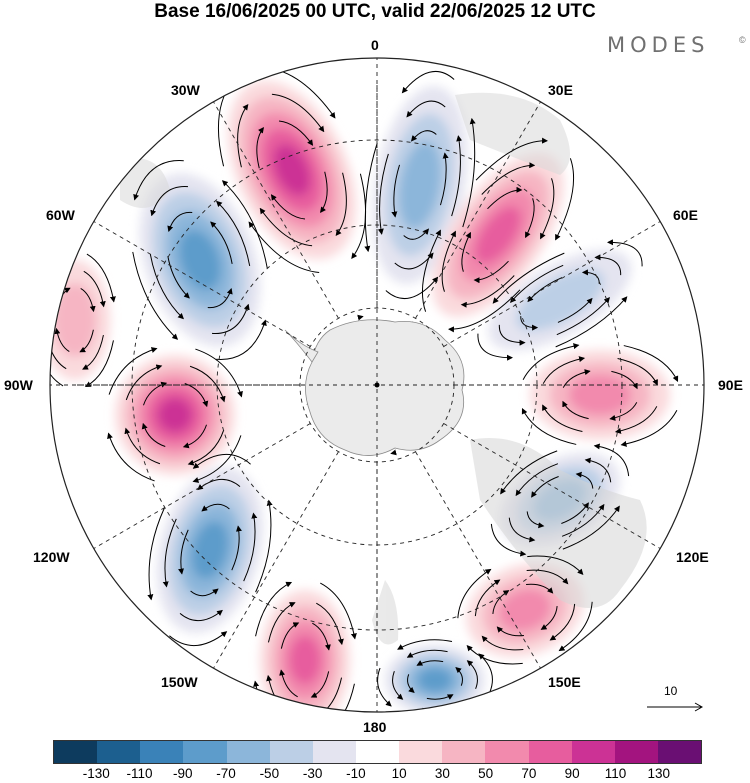 This screenshot has width=750, height=783. What do you see at coordinates (671, 691) in the screenshot?
I see `reference-vector-label: 10` at bounding box center [671, 691].